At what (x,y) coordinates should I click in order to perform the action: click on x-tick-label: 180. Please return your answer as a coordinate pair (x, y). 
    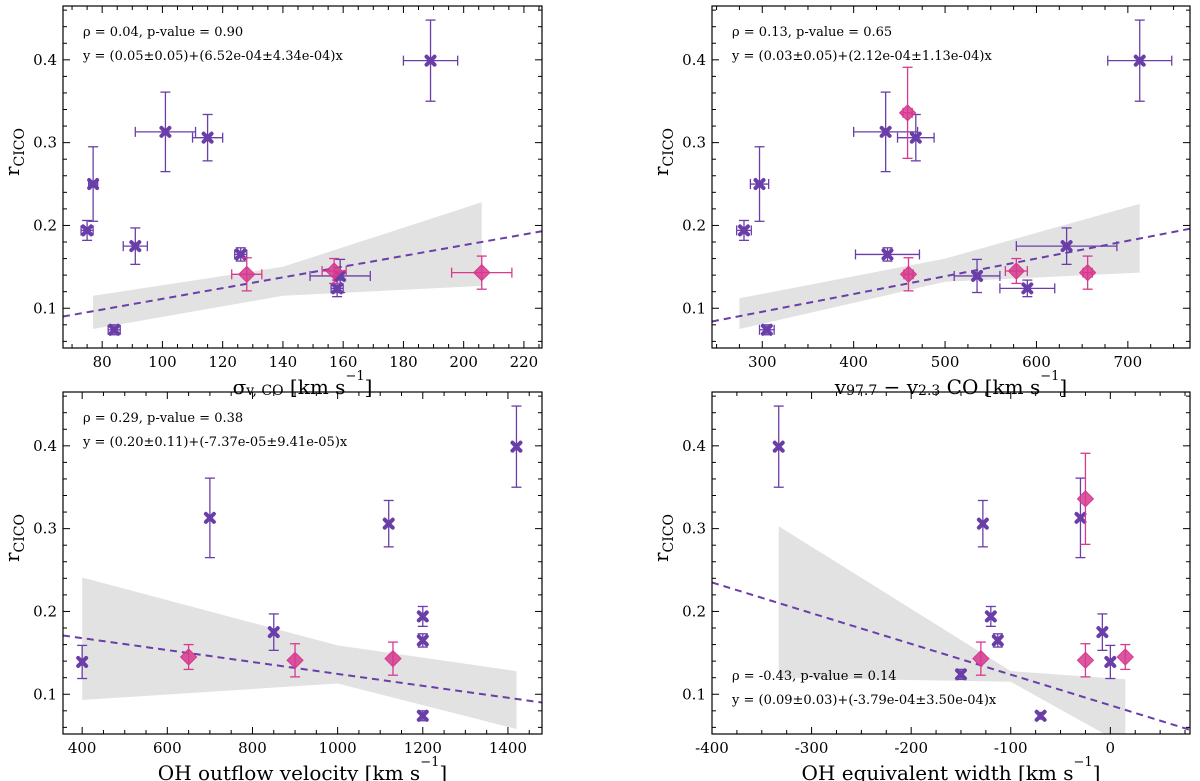
    Looking at the image, I should click on (403, 362).